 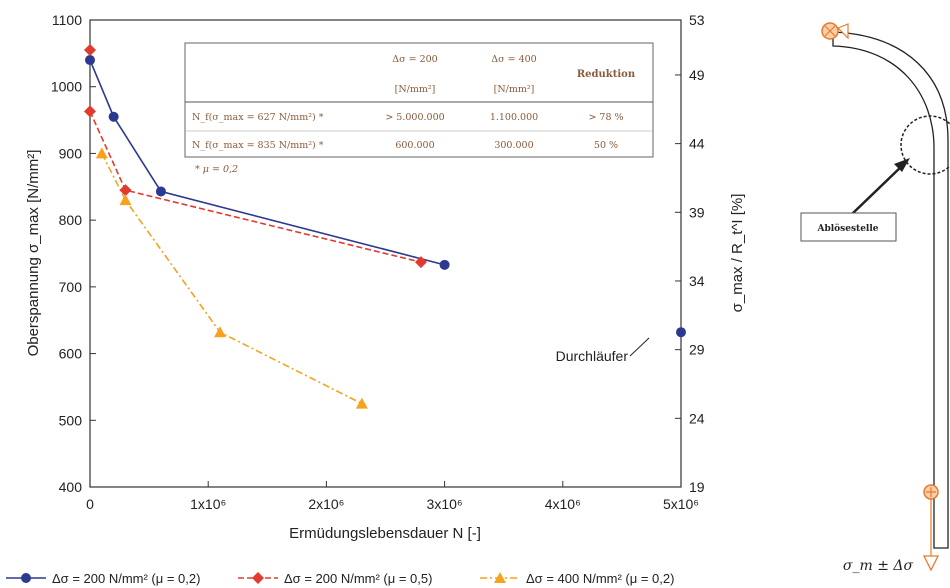 I want to click on table-header-2: Δσ = 400, so click(x=513, y=59).